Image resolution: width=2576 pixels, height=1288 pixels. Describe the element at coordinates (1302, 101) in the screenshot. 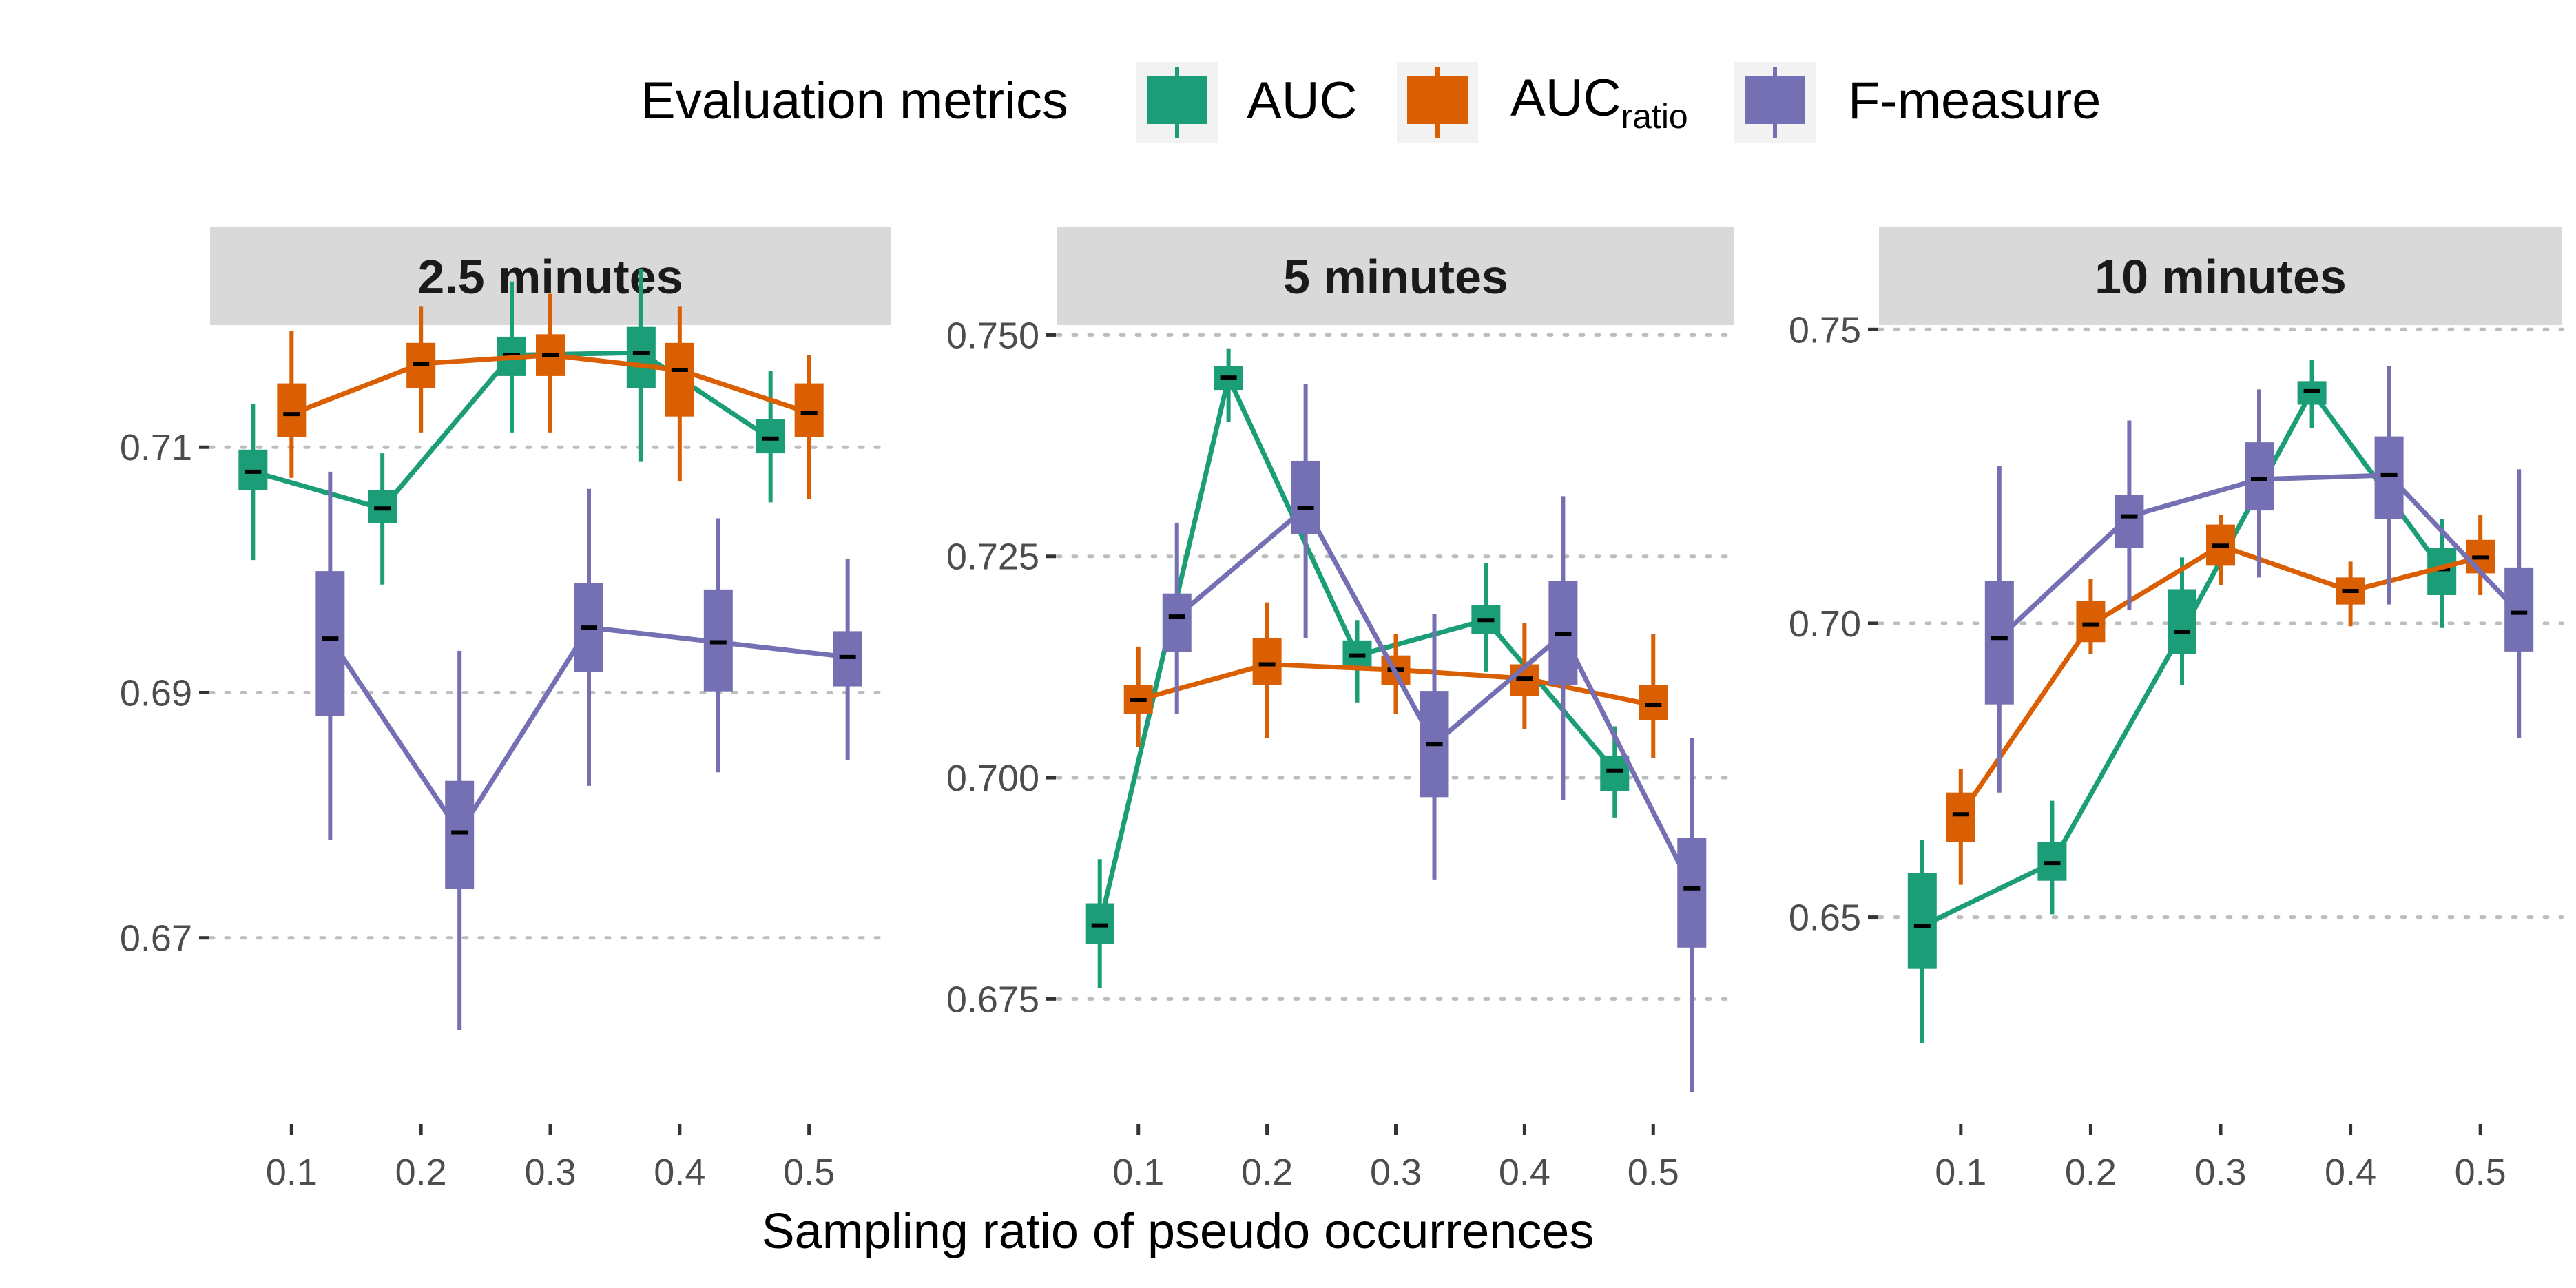

I see `legend-label-auc: AUC` at that location.